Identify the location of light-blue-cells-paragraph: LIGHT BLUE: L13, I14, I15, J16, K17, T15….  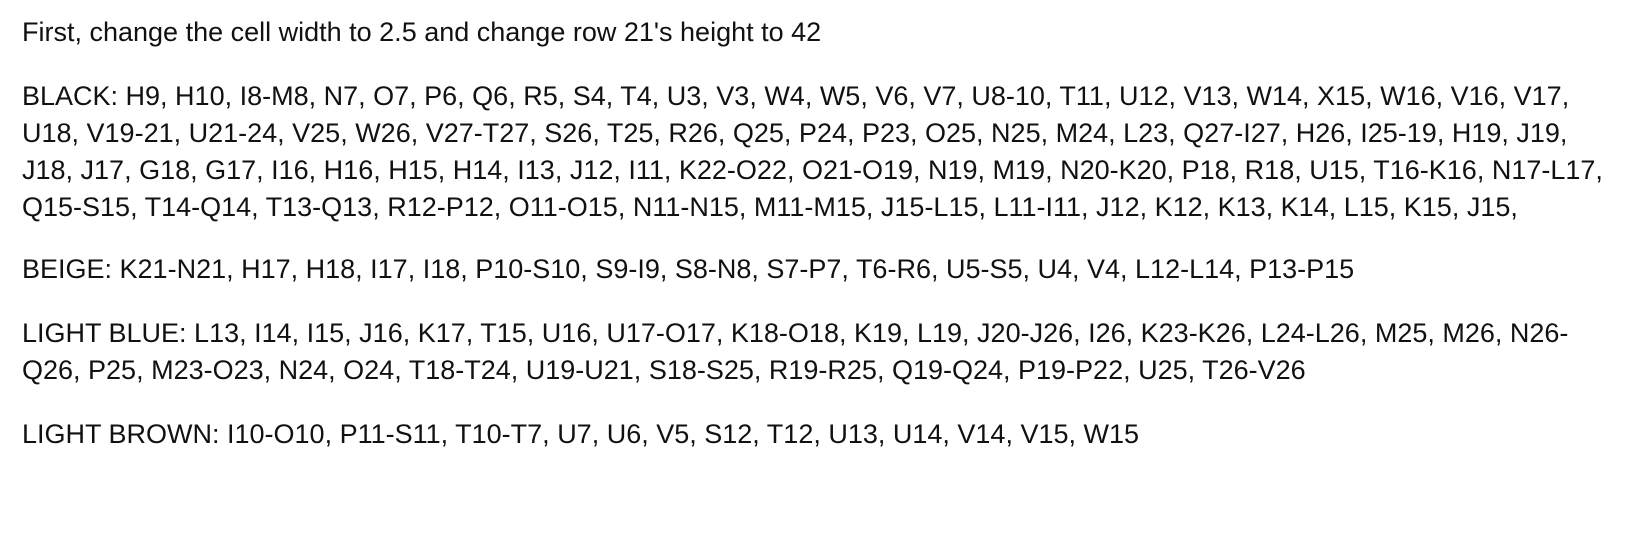
(795, 351).